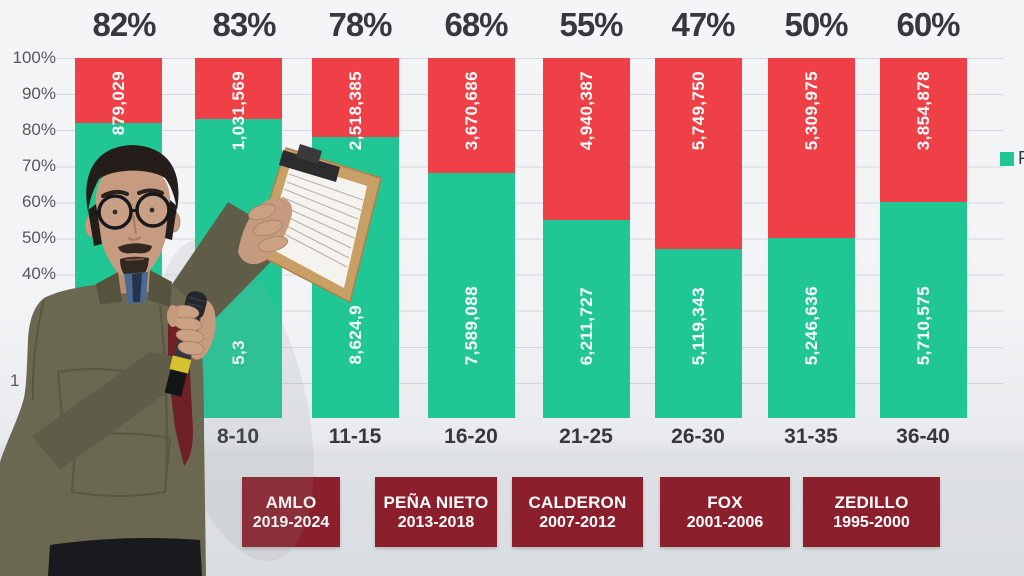 This screenshot has width=1024, height=576. What do you see at coordinates (471, 111) in the screenshot?
I see `bar-red-value: 3,670,686` at bounding box center [471, 111].